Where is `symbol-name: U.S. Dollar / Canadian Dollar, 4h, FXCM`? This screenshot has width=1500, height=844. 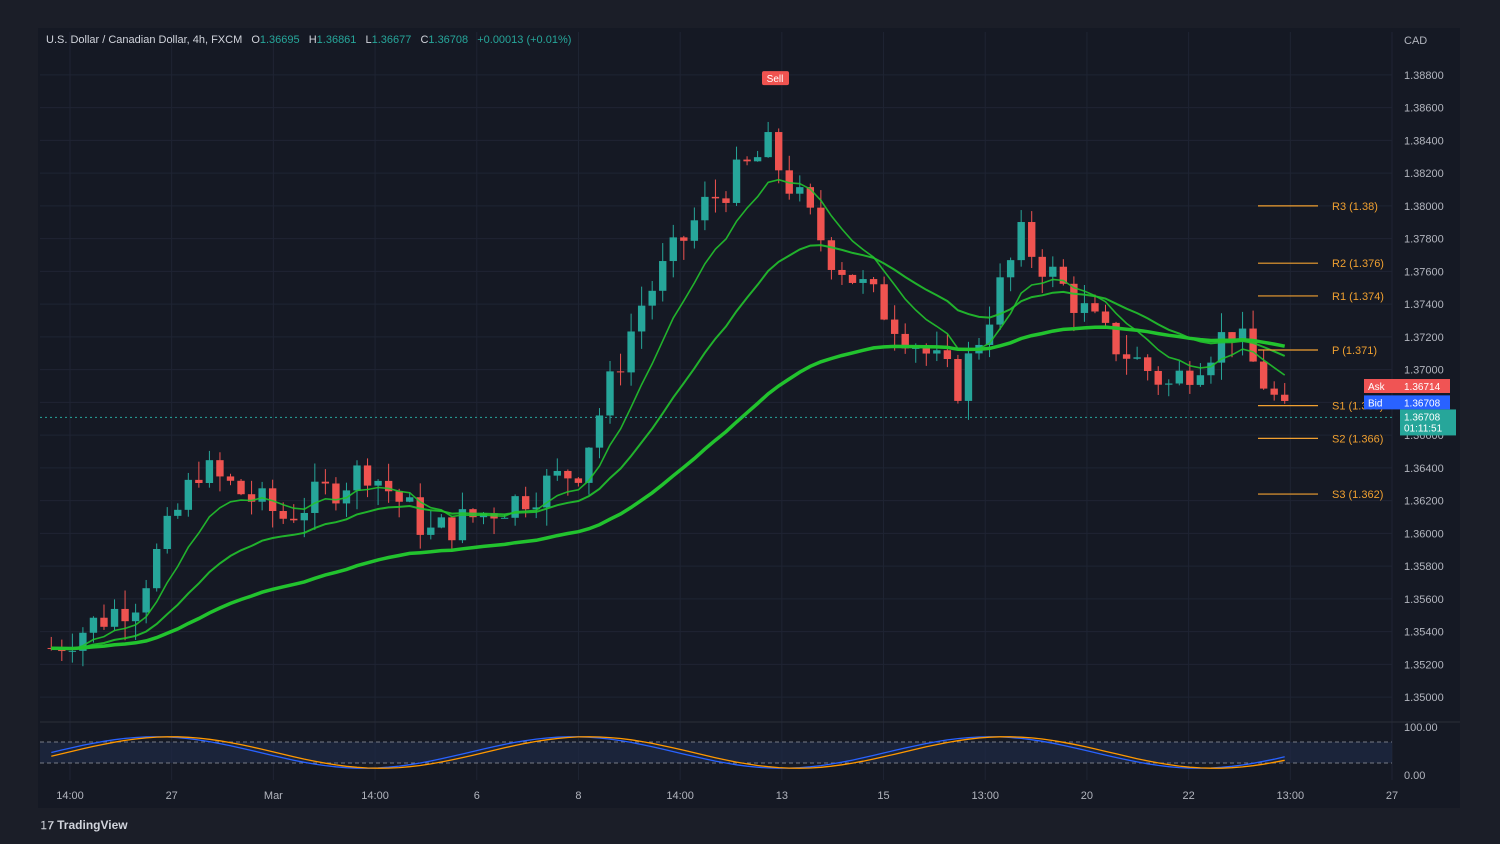
symbol-name: U.S. Dollar / Canadian Dollar, 4h, FXCM is located at coordinates (144, 40).